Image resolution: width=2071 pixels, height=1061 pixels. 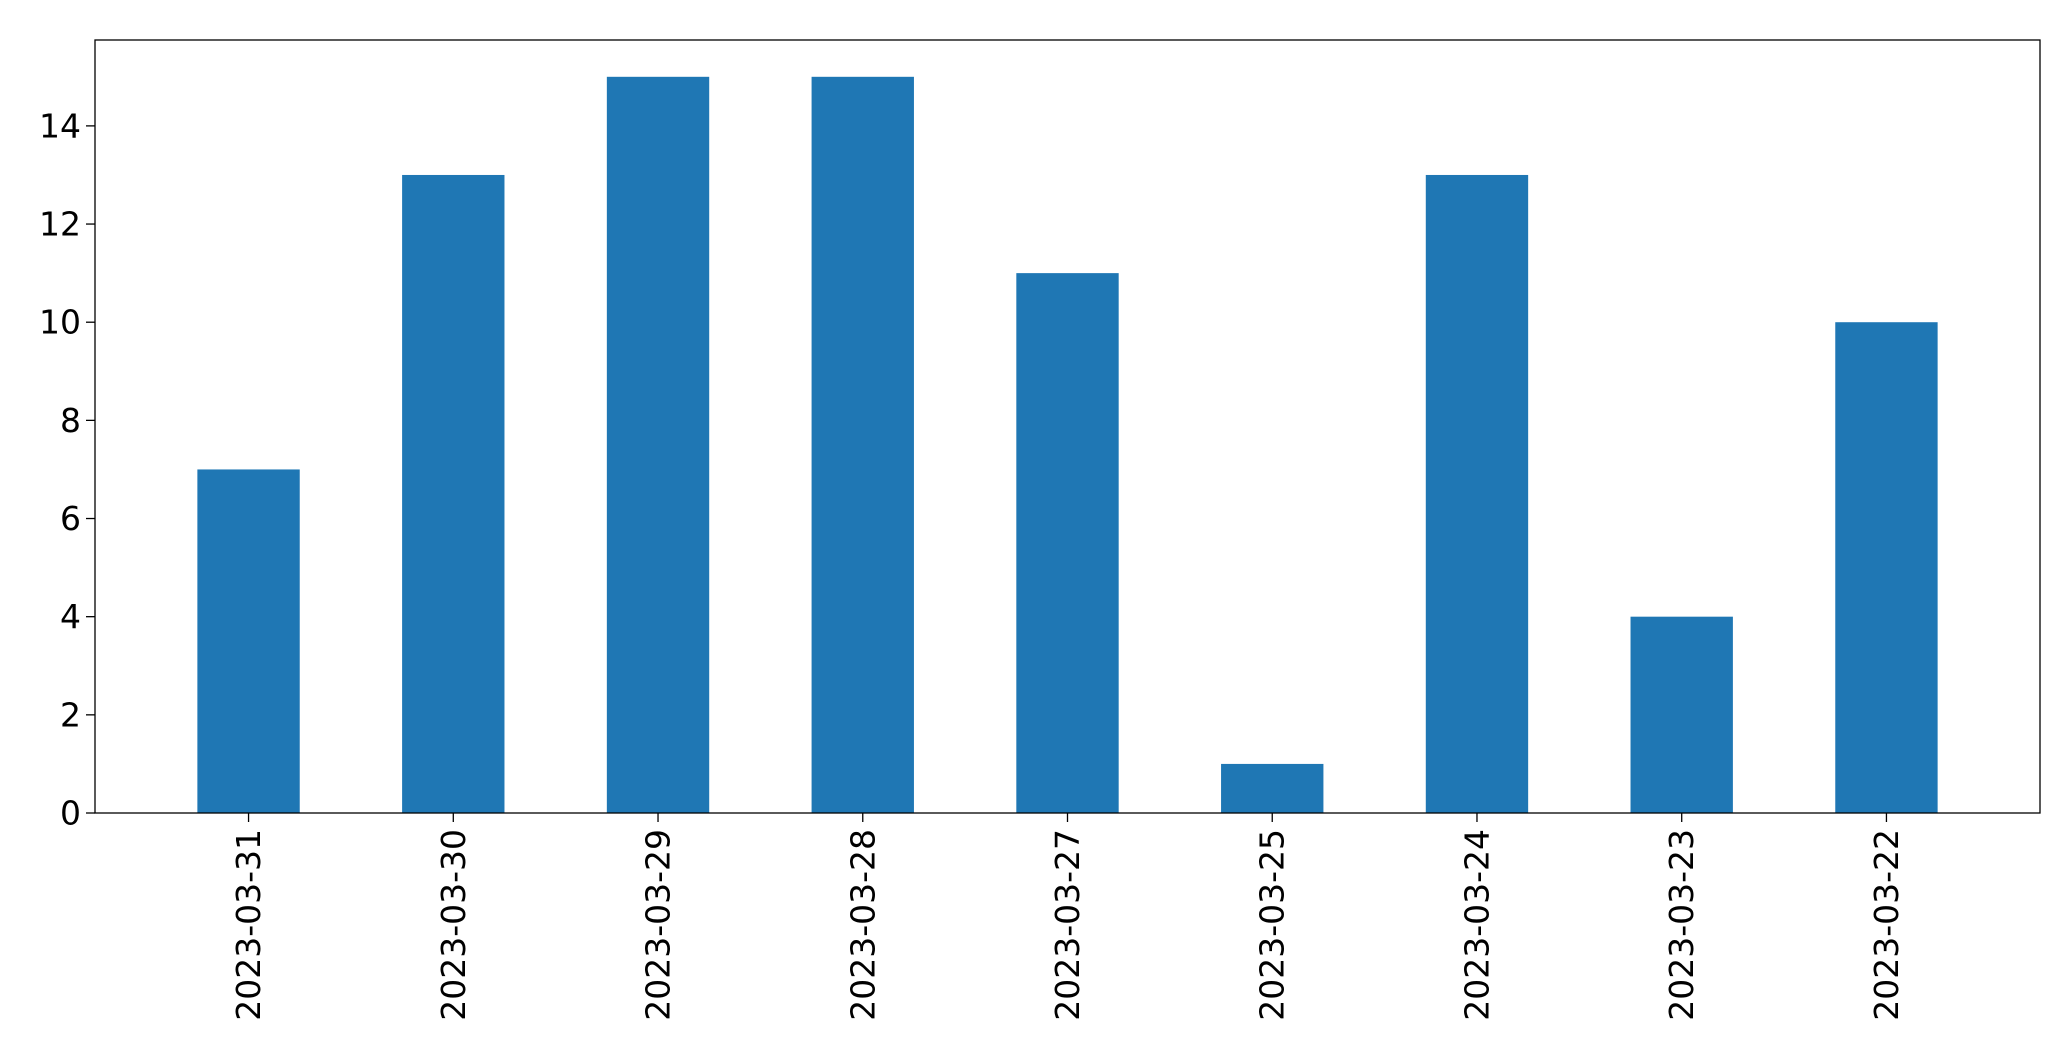 I want to click on y-tick-label: 10, so click(x=60, y=322).